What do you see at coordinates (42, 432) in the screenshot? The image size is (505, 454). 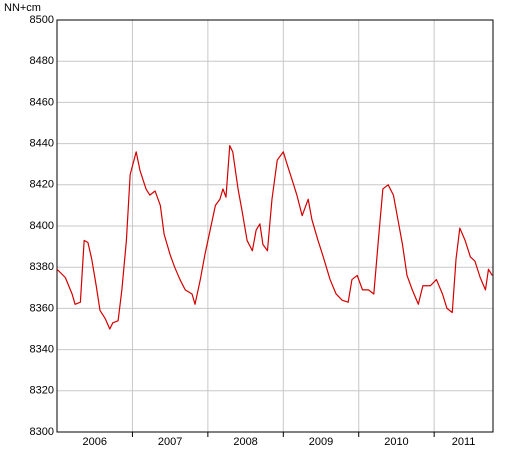 I see `y-tick-label: 8300` at bounding box center [42, 432].